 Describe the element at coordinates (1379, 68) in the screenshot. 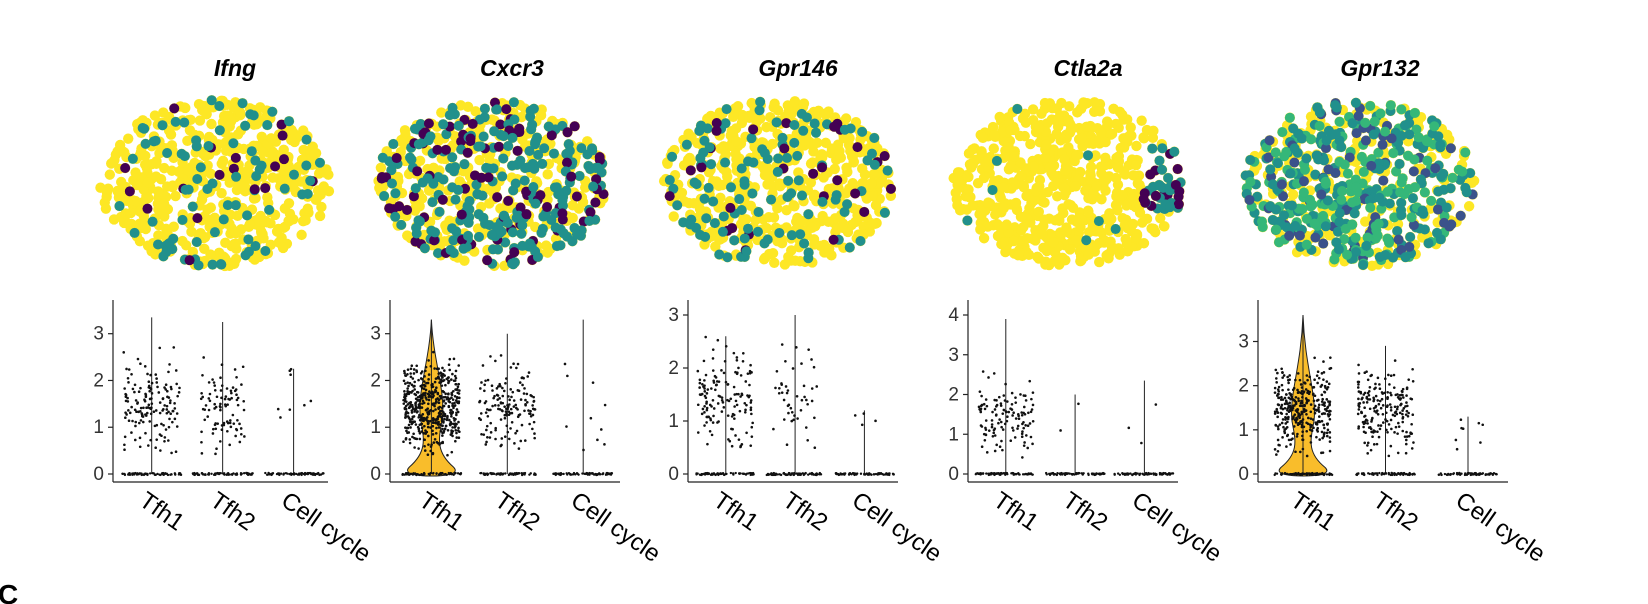

I see `umap-title: Gpr132` at that location.